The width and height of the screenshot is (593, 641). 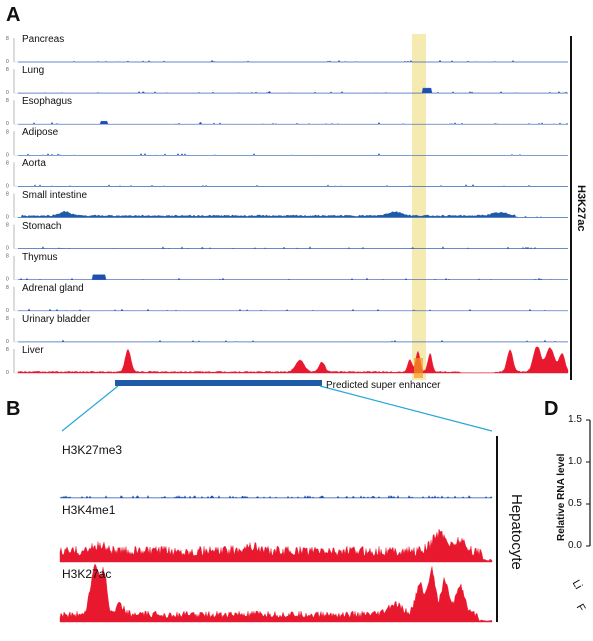 What do you see at coordinates (34, 164) in the screenshot?
I see `track-label: Aorta` at bounding box center [34, 164].